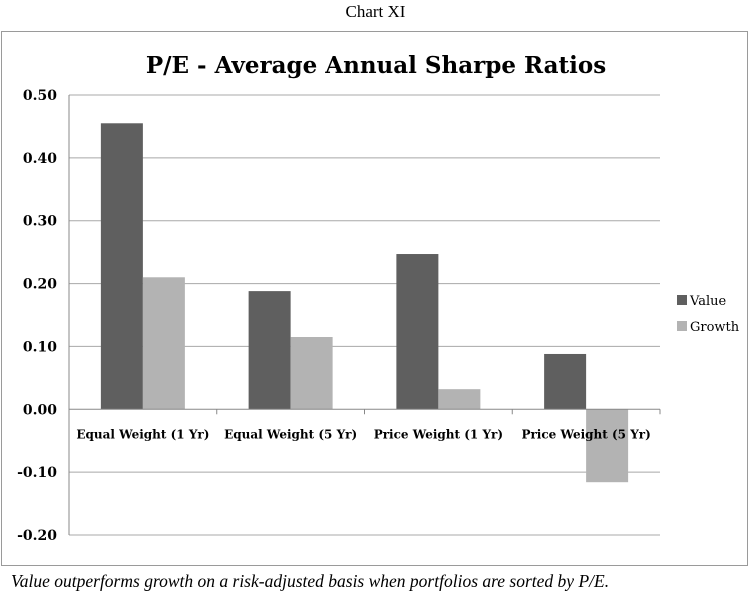 The width and height of the screenshot is (751, 593). Describe the element at coordinates (40, 347) in the screenshot. I see `y-tick-label: 0.10` at that location.